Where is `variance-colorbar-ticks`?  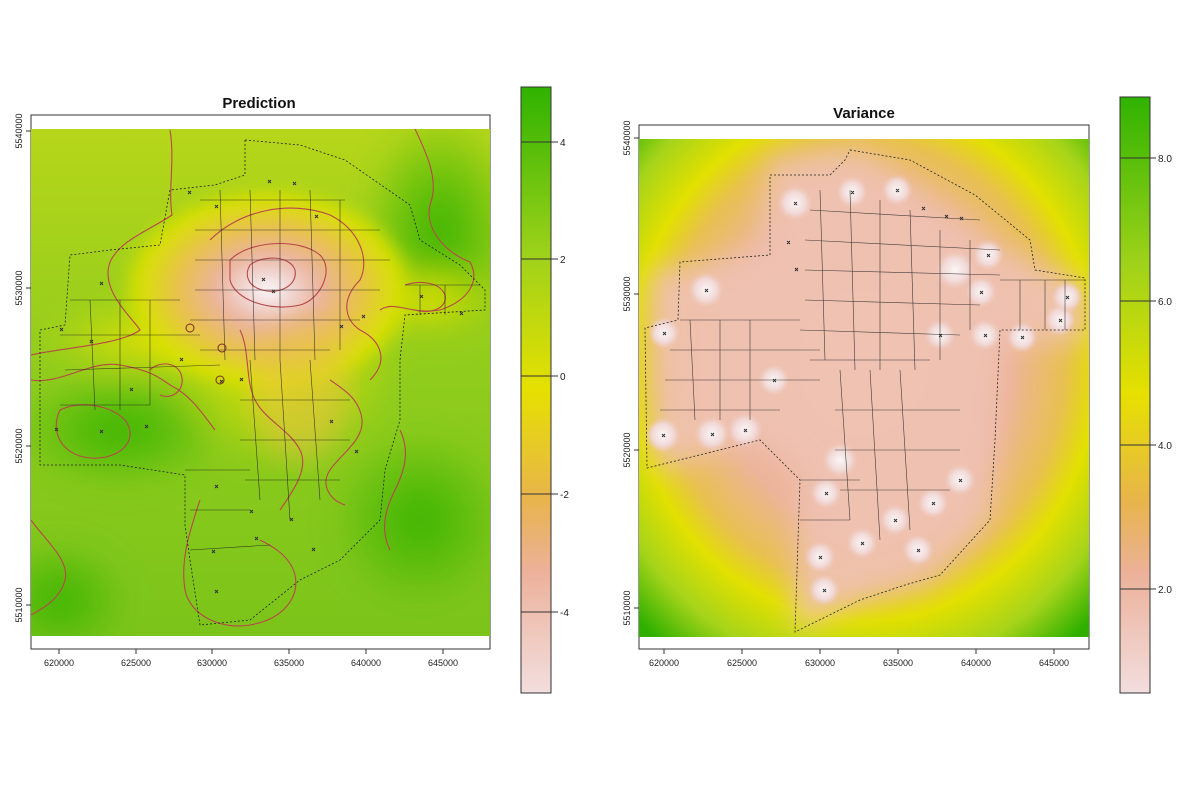 variance-colorbar-ticks is located at coordinates (1138, 373).